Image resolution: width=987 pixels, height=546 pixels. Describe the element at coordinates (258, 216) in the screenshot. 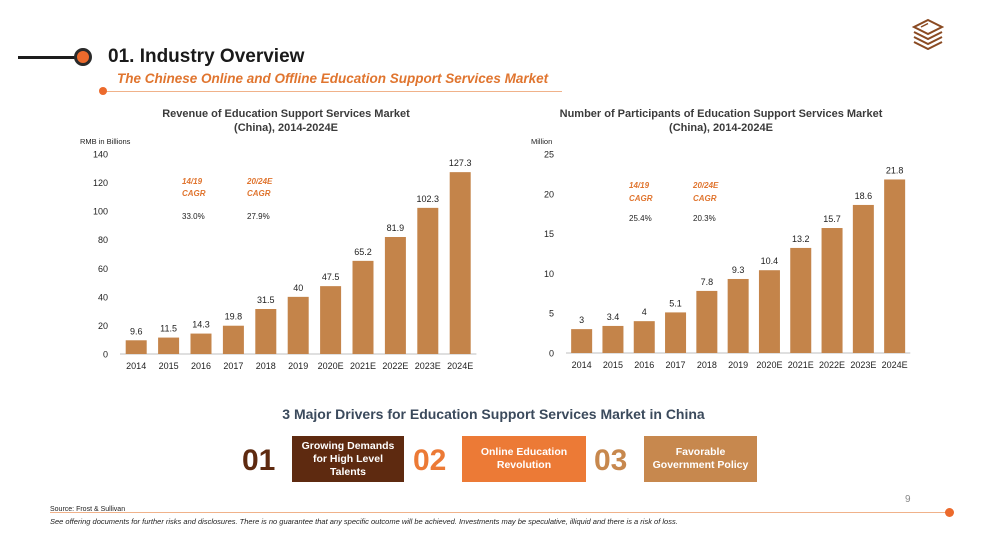

I see `chart1-cagr-value: 27.9%` at that location.